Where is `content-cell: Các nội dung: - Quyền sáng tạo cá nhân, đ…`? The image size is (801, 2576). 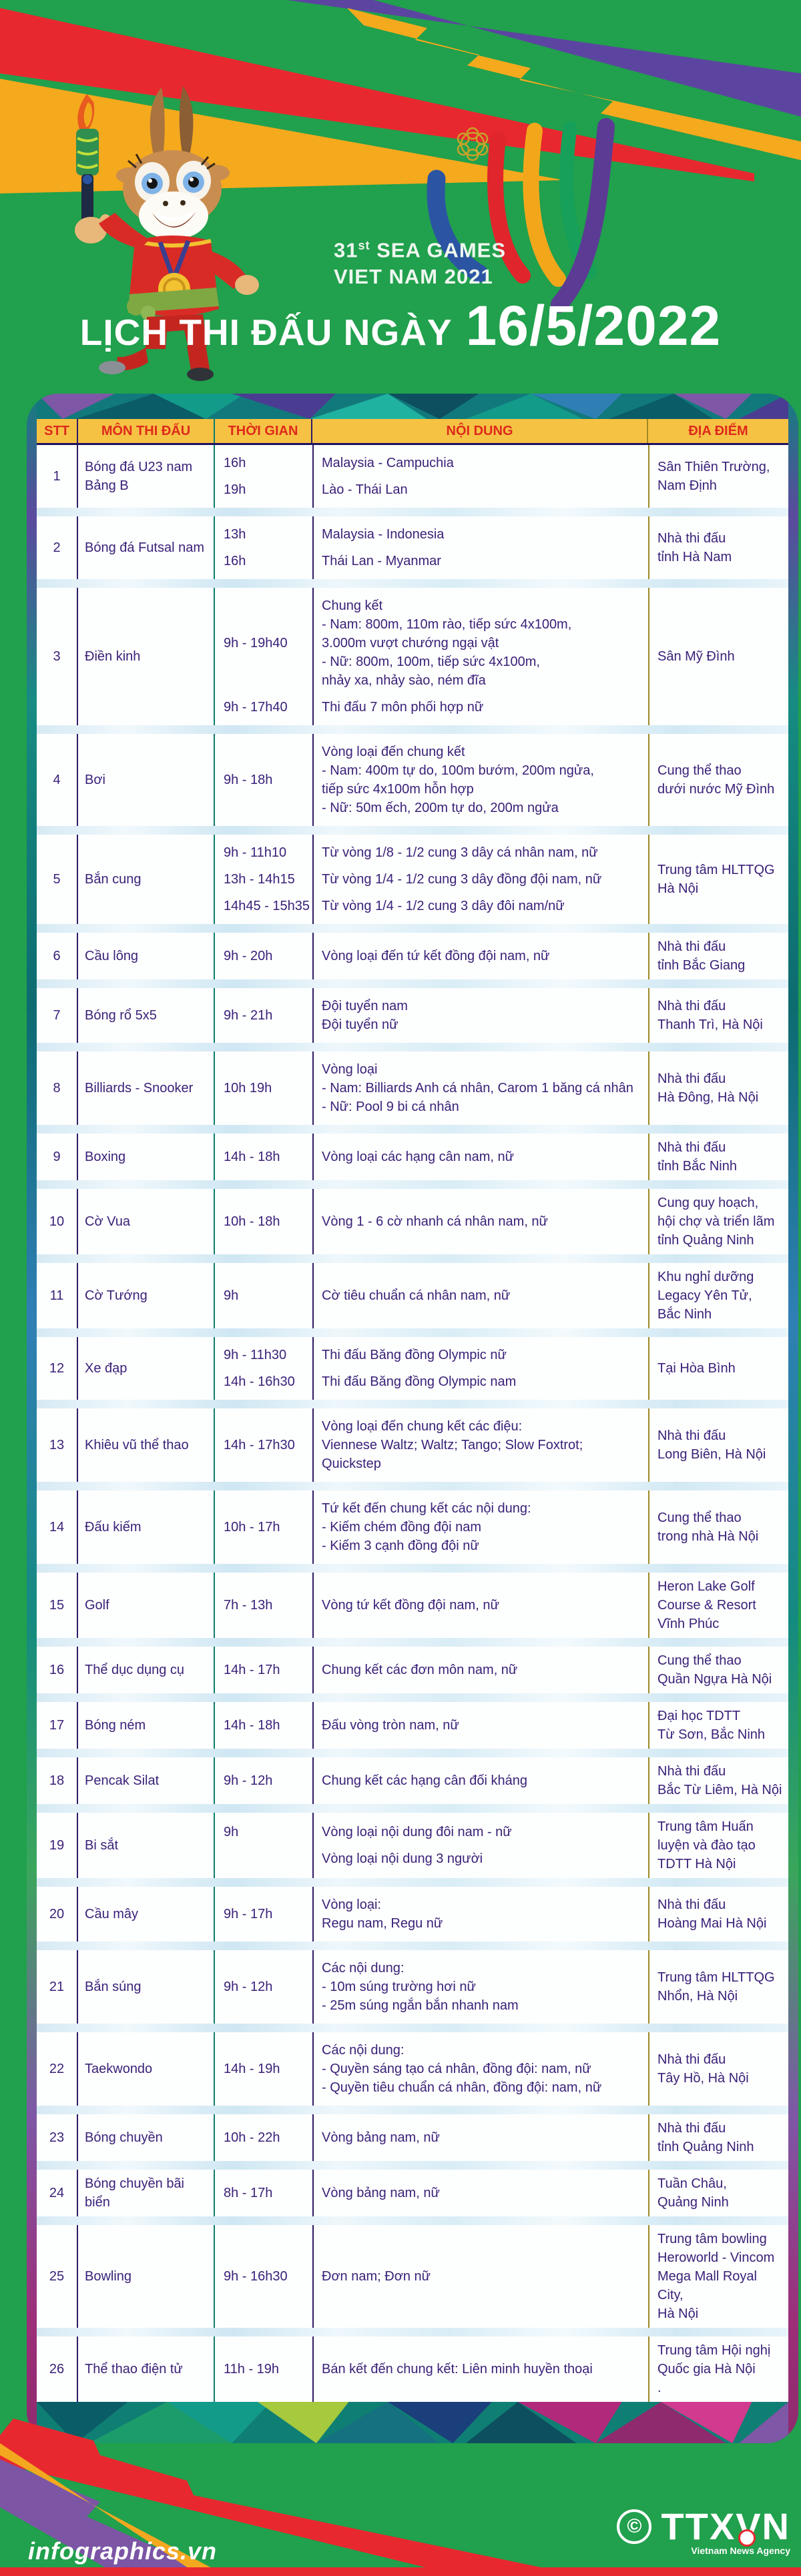 content-cell: Các nội dung: - Quyền sáng tạo cá nhân, đ… is located at coordinates (462, 2069).